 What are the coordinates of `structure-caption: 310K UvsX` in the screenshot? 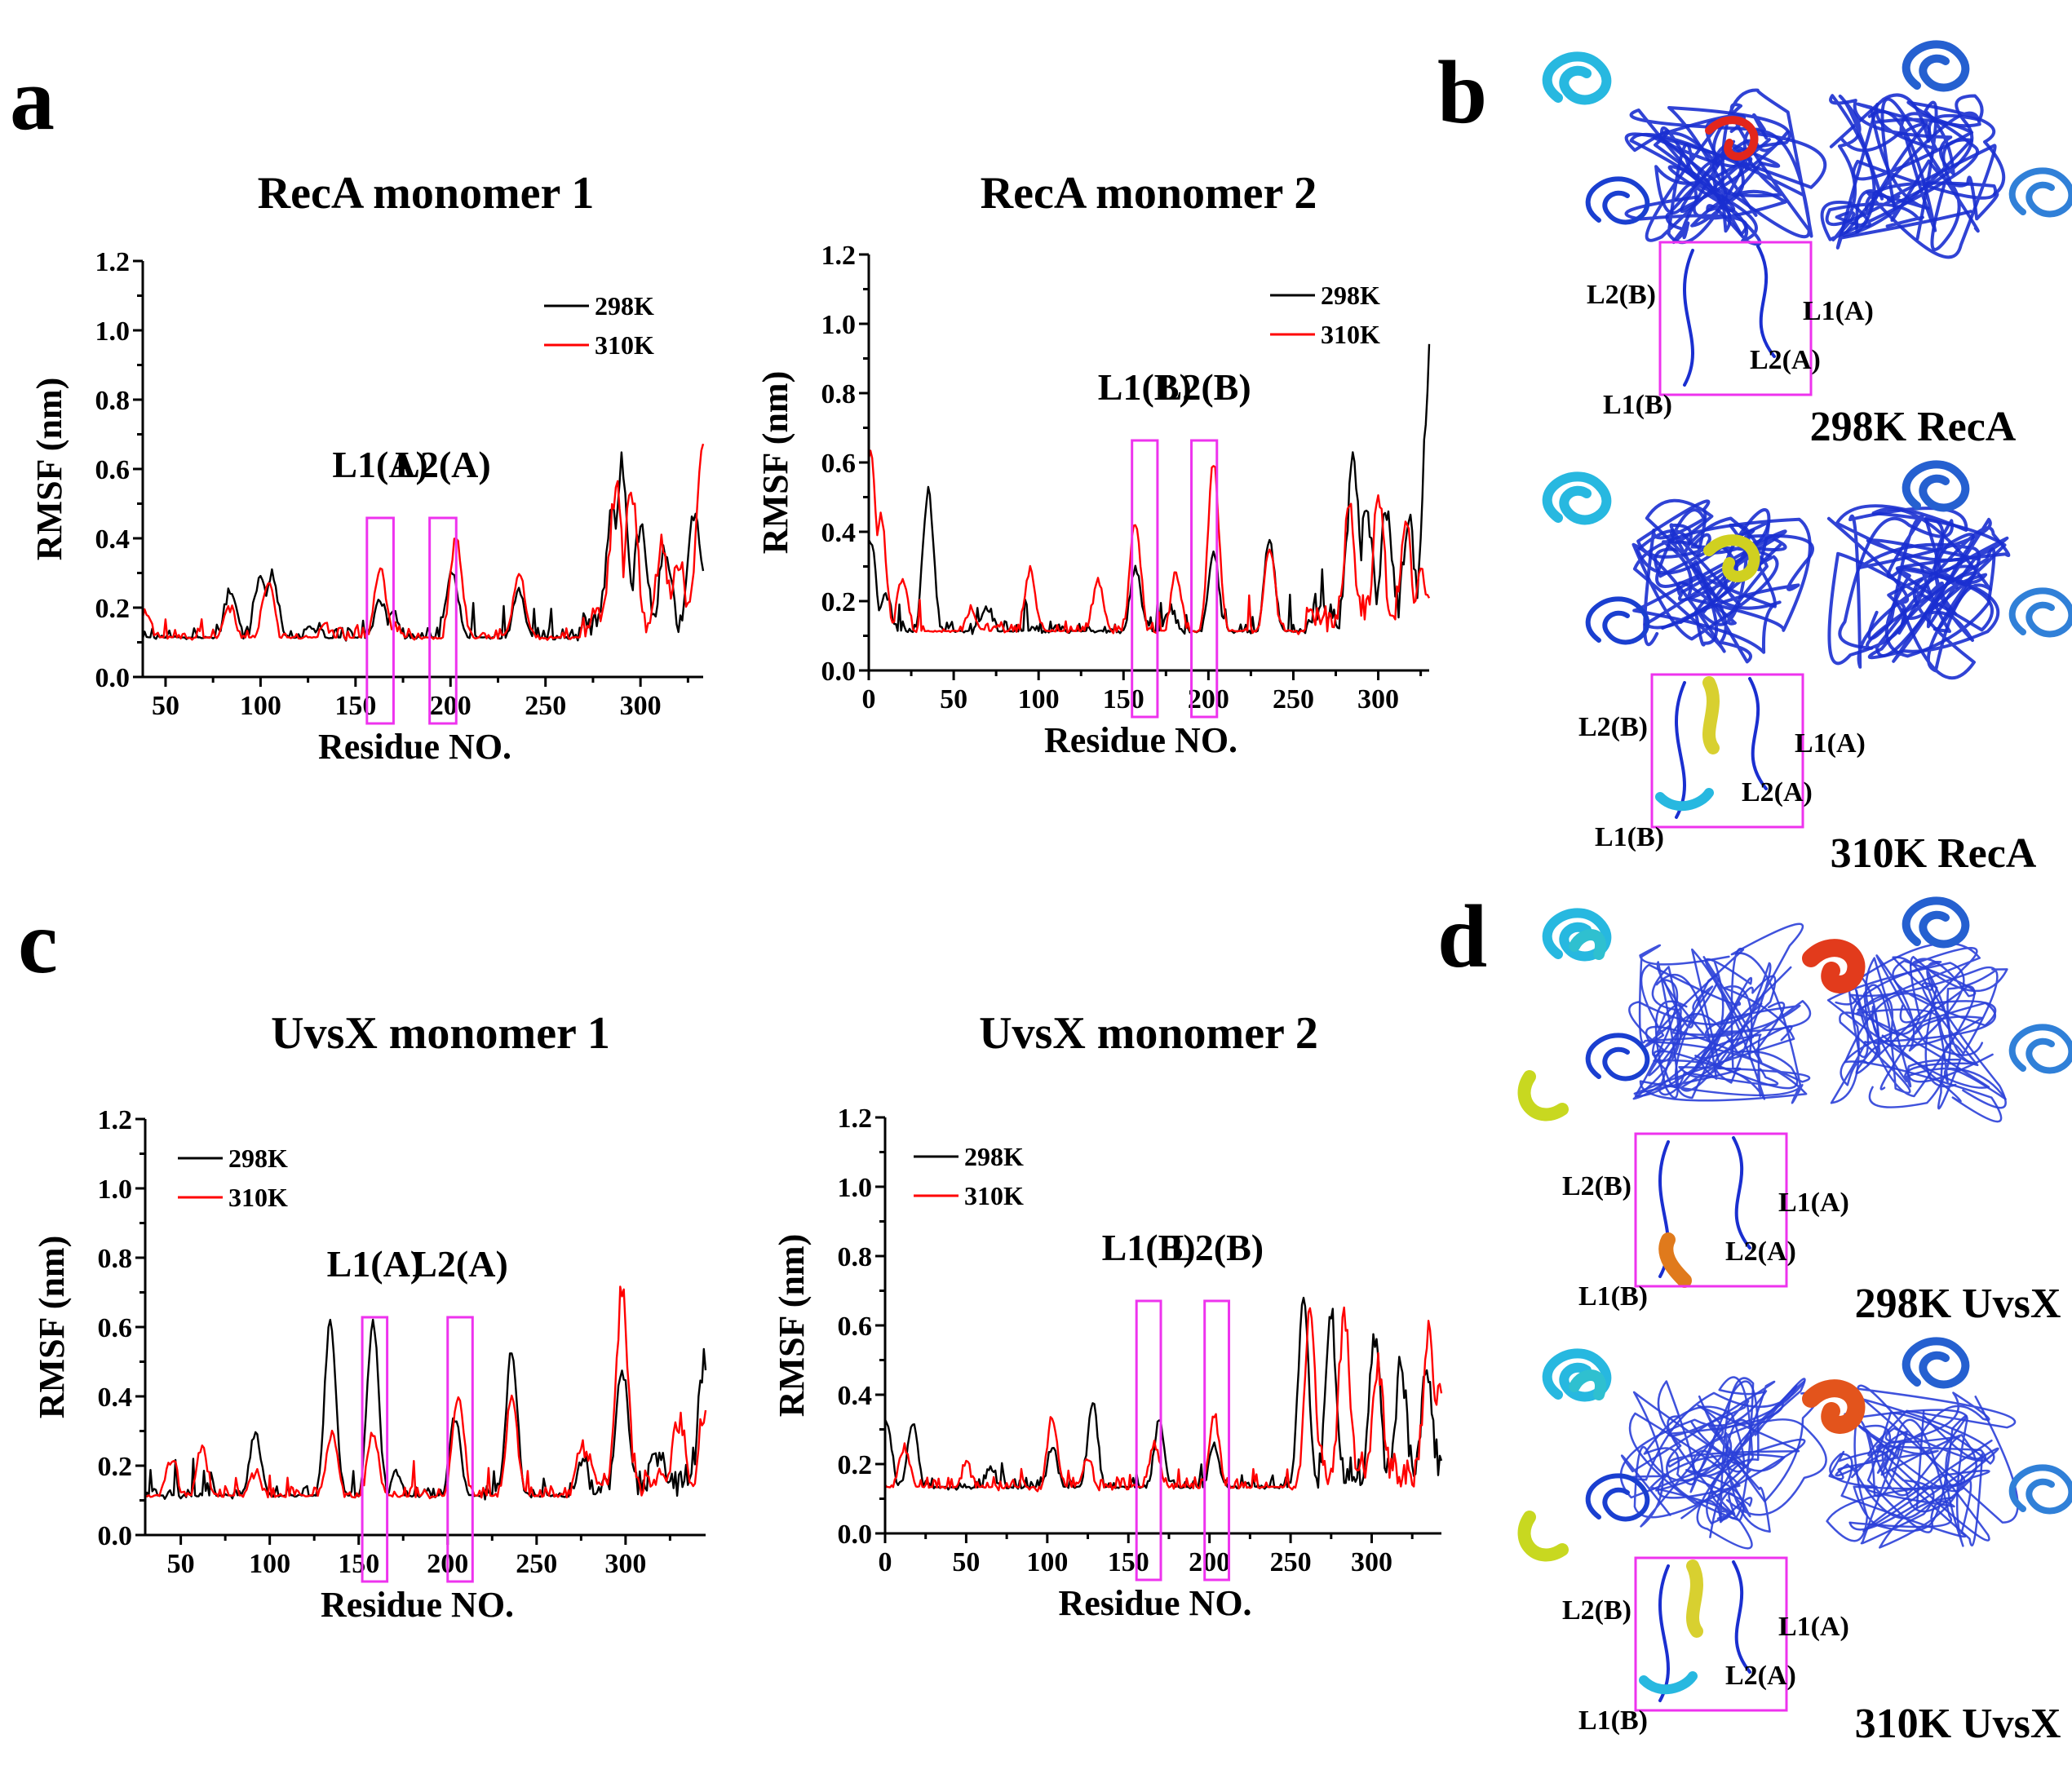 It's located at (1958, 1724).